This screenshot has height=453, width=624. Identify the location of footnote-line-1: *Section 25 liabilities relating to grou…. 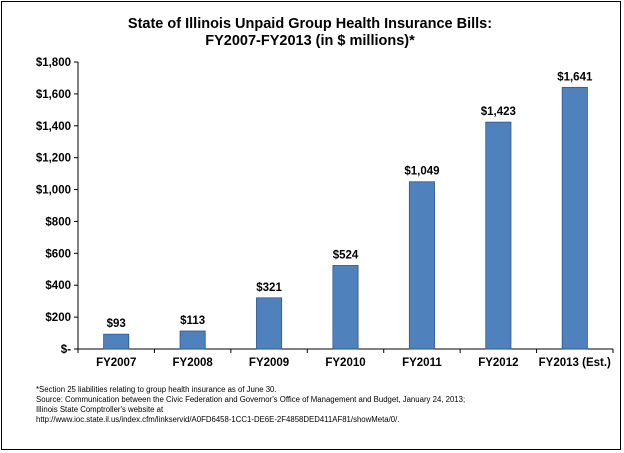
(156, 389).